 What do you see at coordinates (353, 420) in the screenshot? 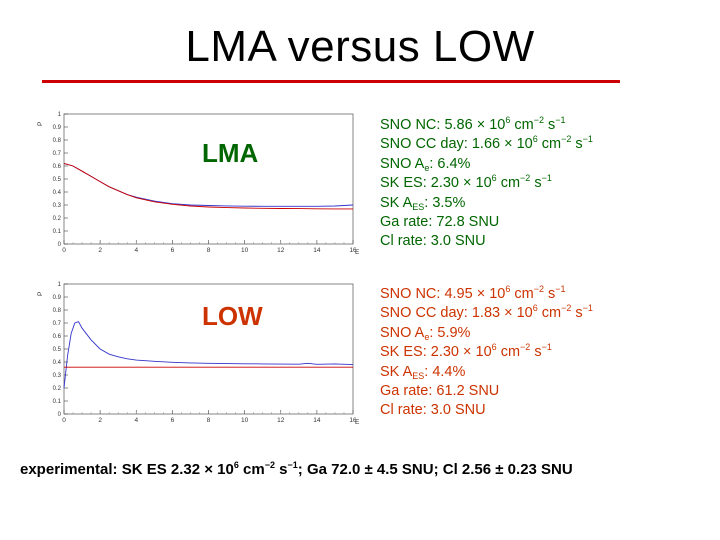
I see `x-tick-label: 16` at bounding box center [353, 420].